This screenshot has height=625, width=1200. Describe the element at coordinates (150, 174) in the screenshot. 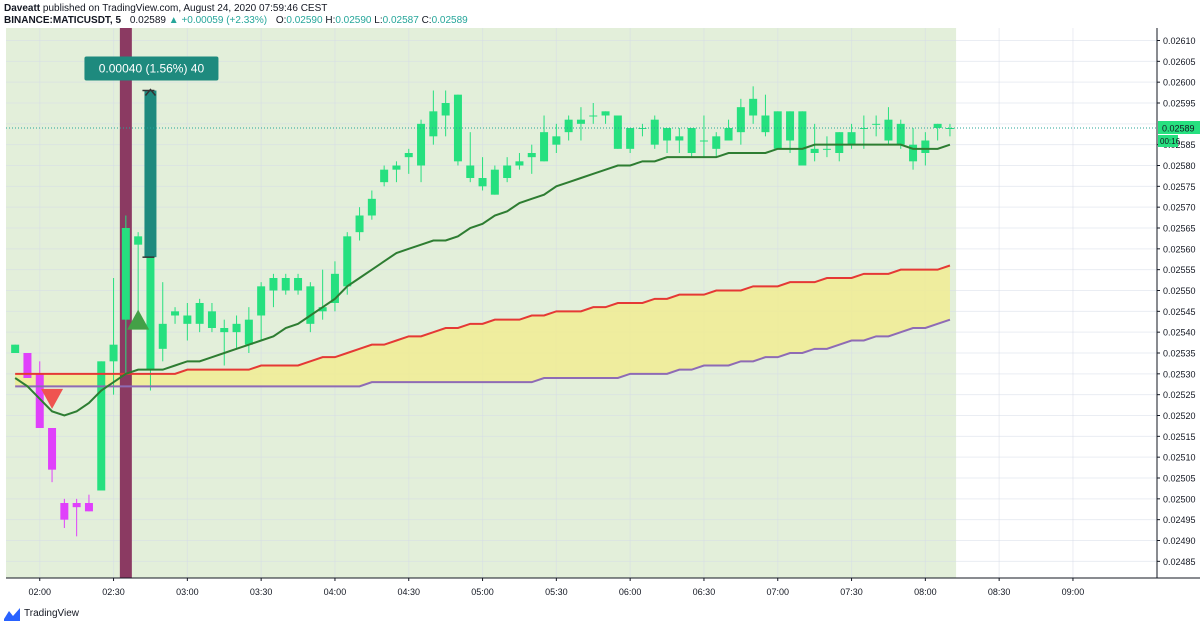

I see `trade-range-box` at that location.